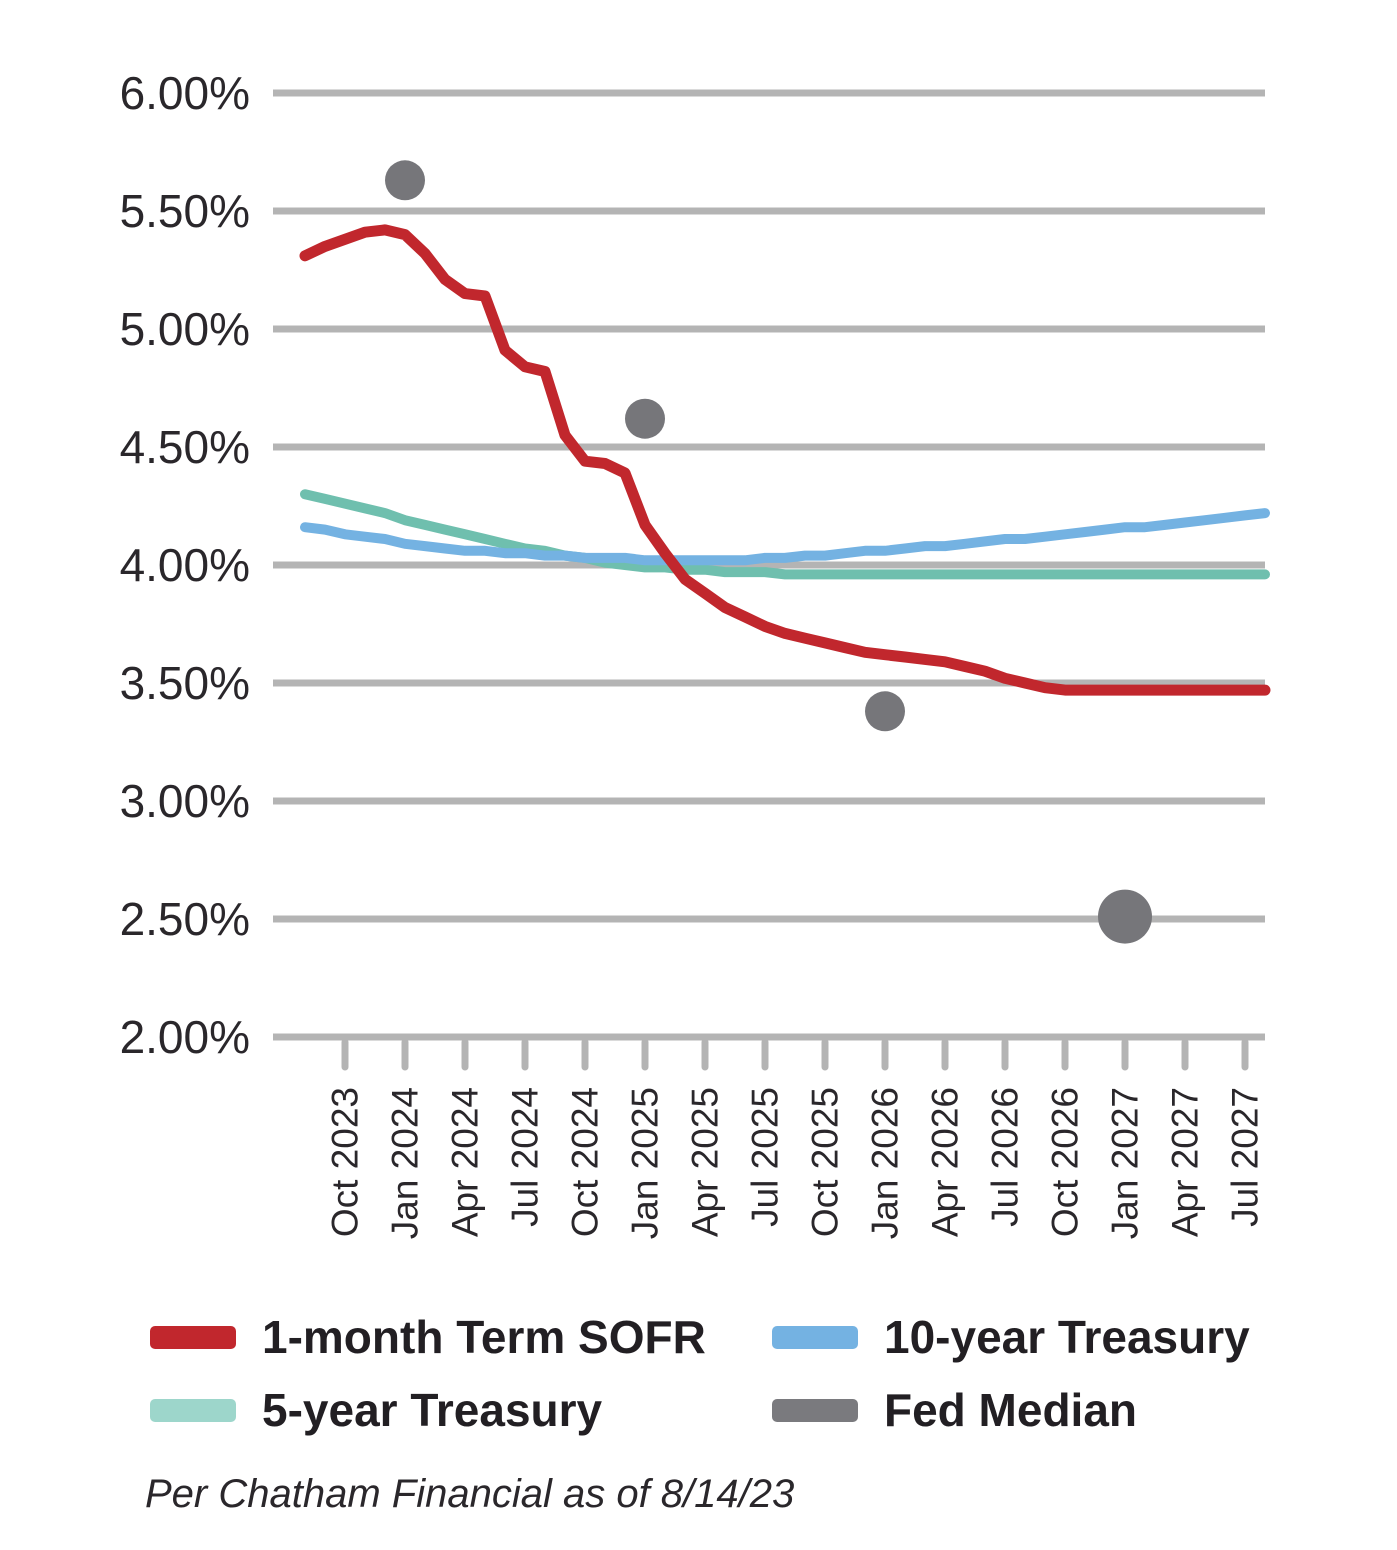  I want to click on fed-median-dot-jan-2024, so click(405, 180).